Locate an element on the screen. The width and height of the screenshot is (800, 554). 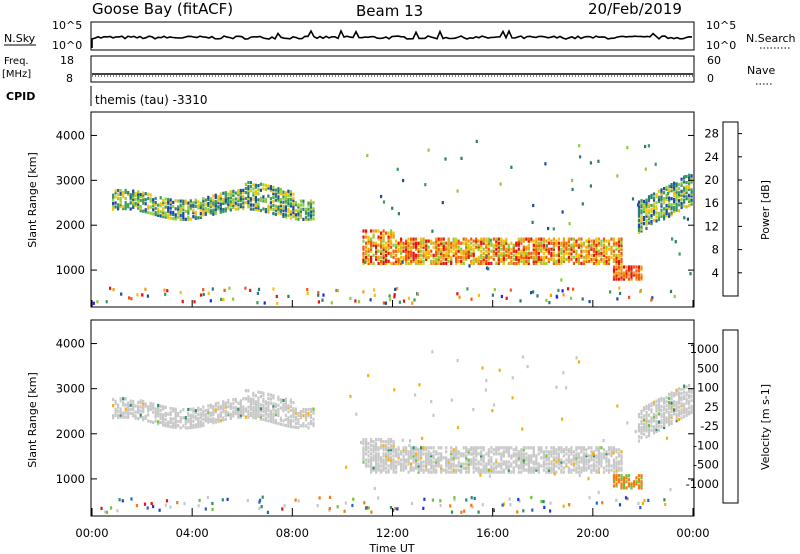
x-tick-label: 08:00 is located at coordinates (292, 533).